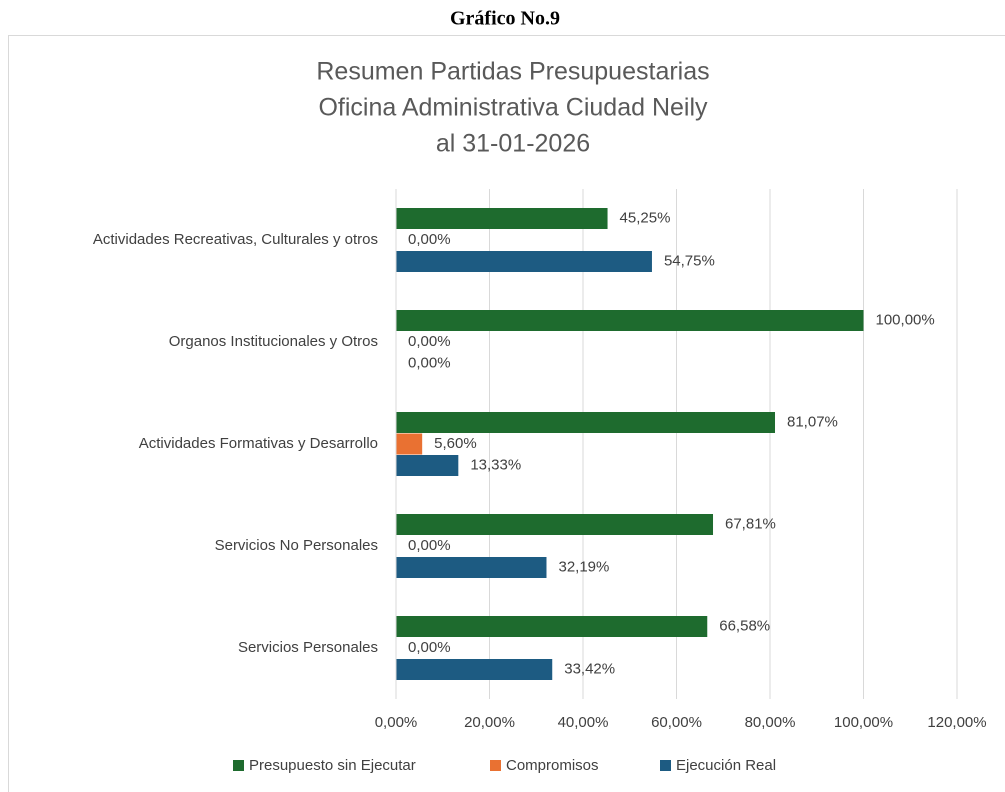 Image resolution: width=1005 pixels, height=792 pixels. What do you see at coordinates (396, 722) in the screenshot?
I see `x-tick-label: 0,00%` at bounding box center [396, 722].